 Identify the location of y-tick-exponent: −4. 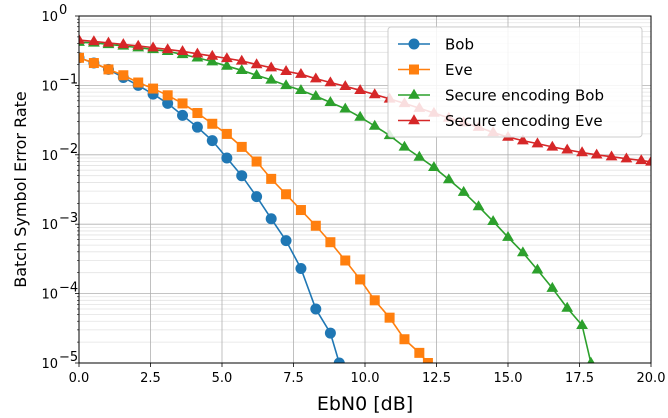
(68, 288).